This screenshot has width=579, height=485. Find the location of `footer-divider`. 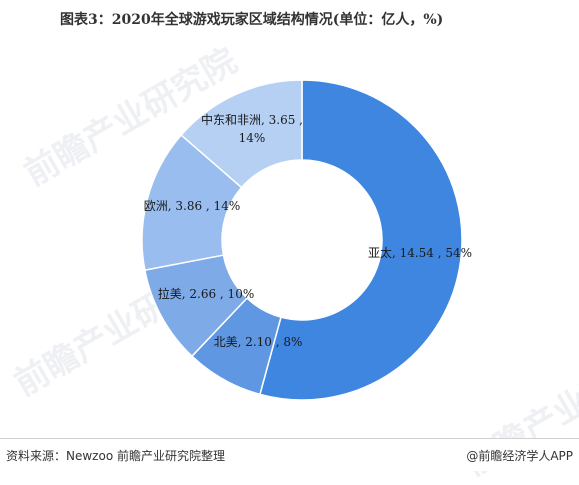

footer-divider is located at coordinates (289, 438).